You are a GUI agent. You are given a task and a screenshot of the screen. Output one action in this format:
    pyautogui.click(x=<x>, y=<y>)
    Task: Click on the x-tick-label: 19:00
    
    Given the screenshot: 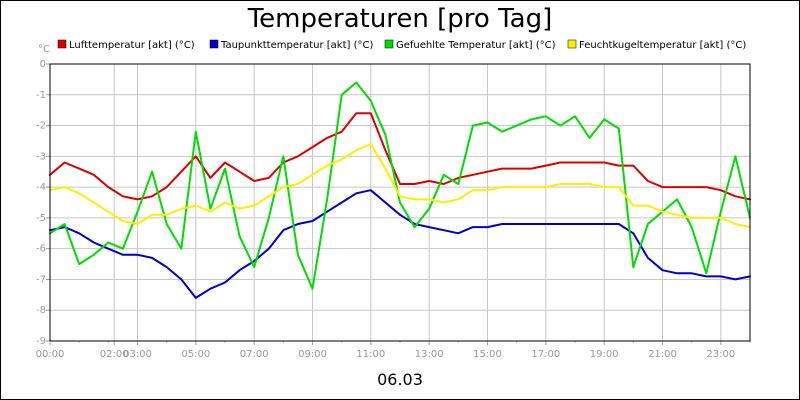 What is the action you would take?
    pyautogui.click(x=604, y=354)
    